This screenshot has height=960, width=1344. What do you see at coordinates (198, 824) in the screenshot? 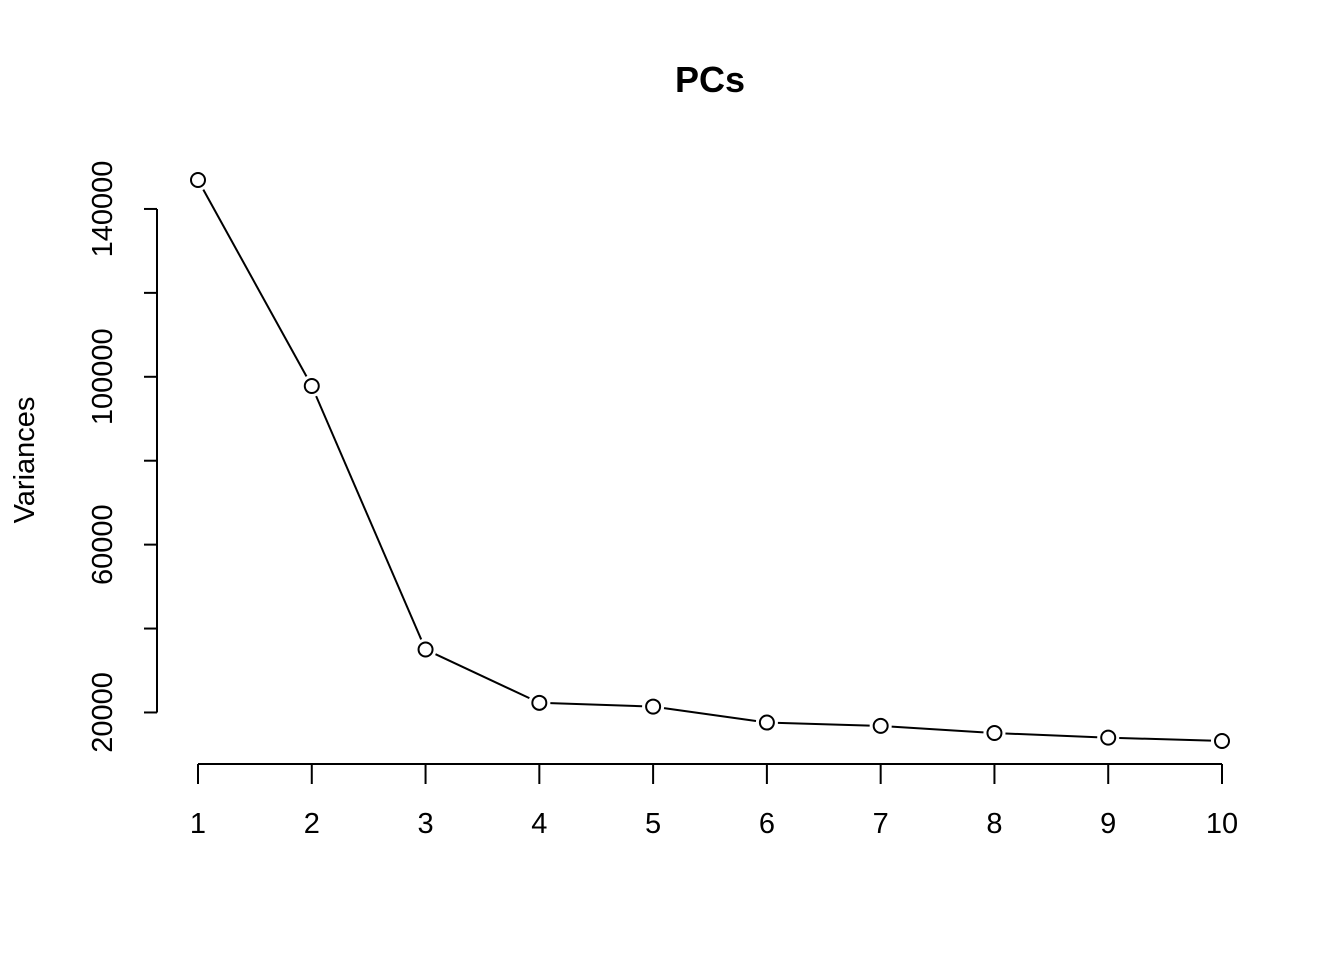
I see `x-tick-label: 1` at bounding box center [198, 824].